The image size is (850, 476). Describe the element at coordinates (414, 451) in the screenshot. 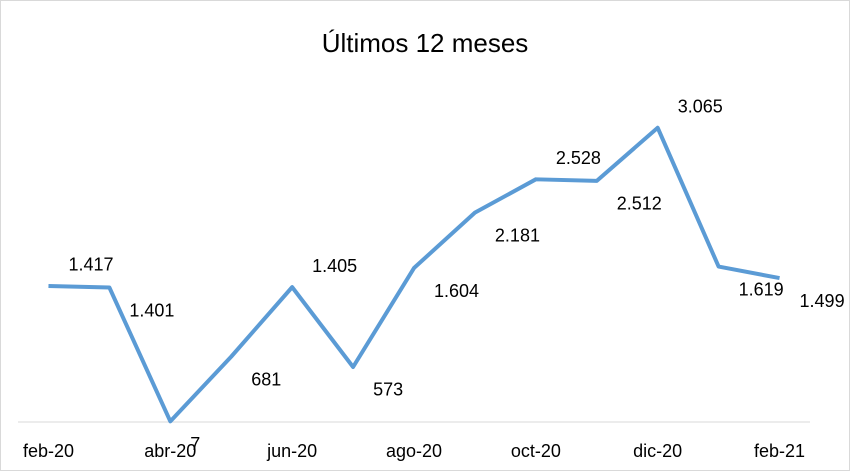

I see `x-tick-label: ago-20` at that location.